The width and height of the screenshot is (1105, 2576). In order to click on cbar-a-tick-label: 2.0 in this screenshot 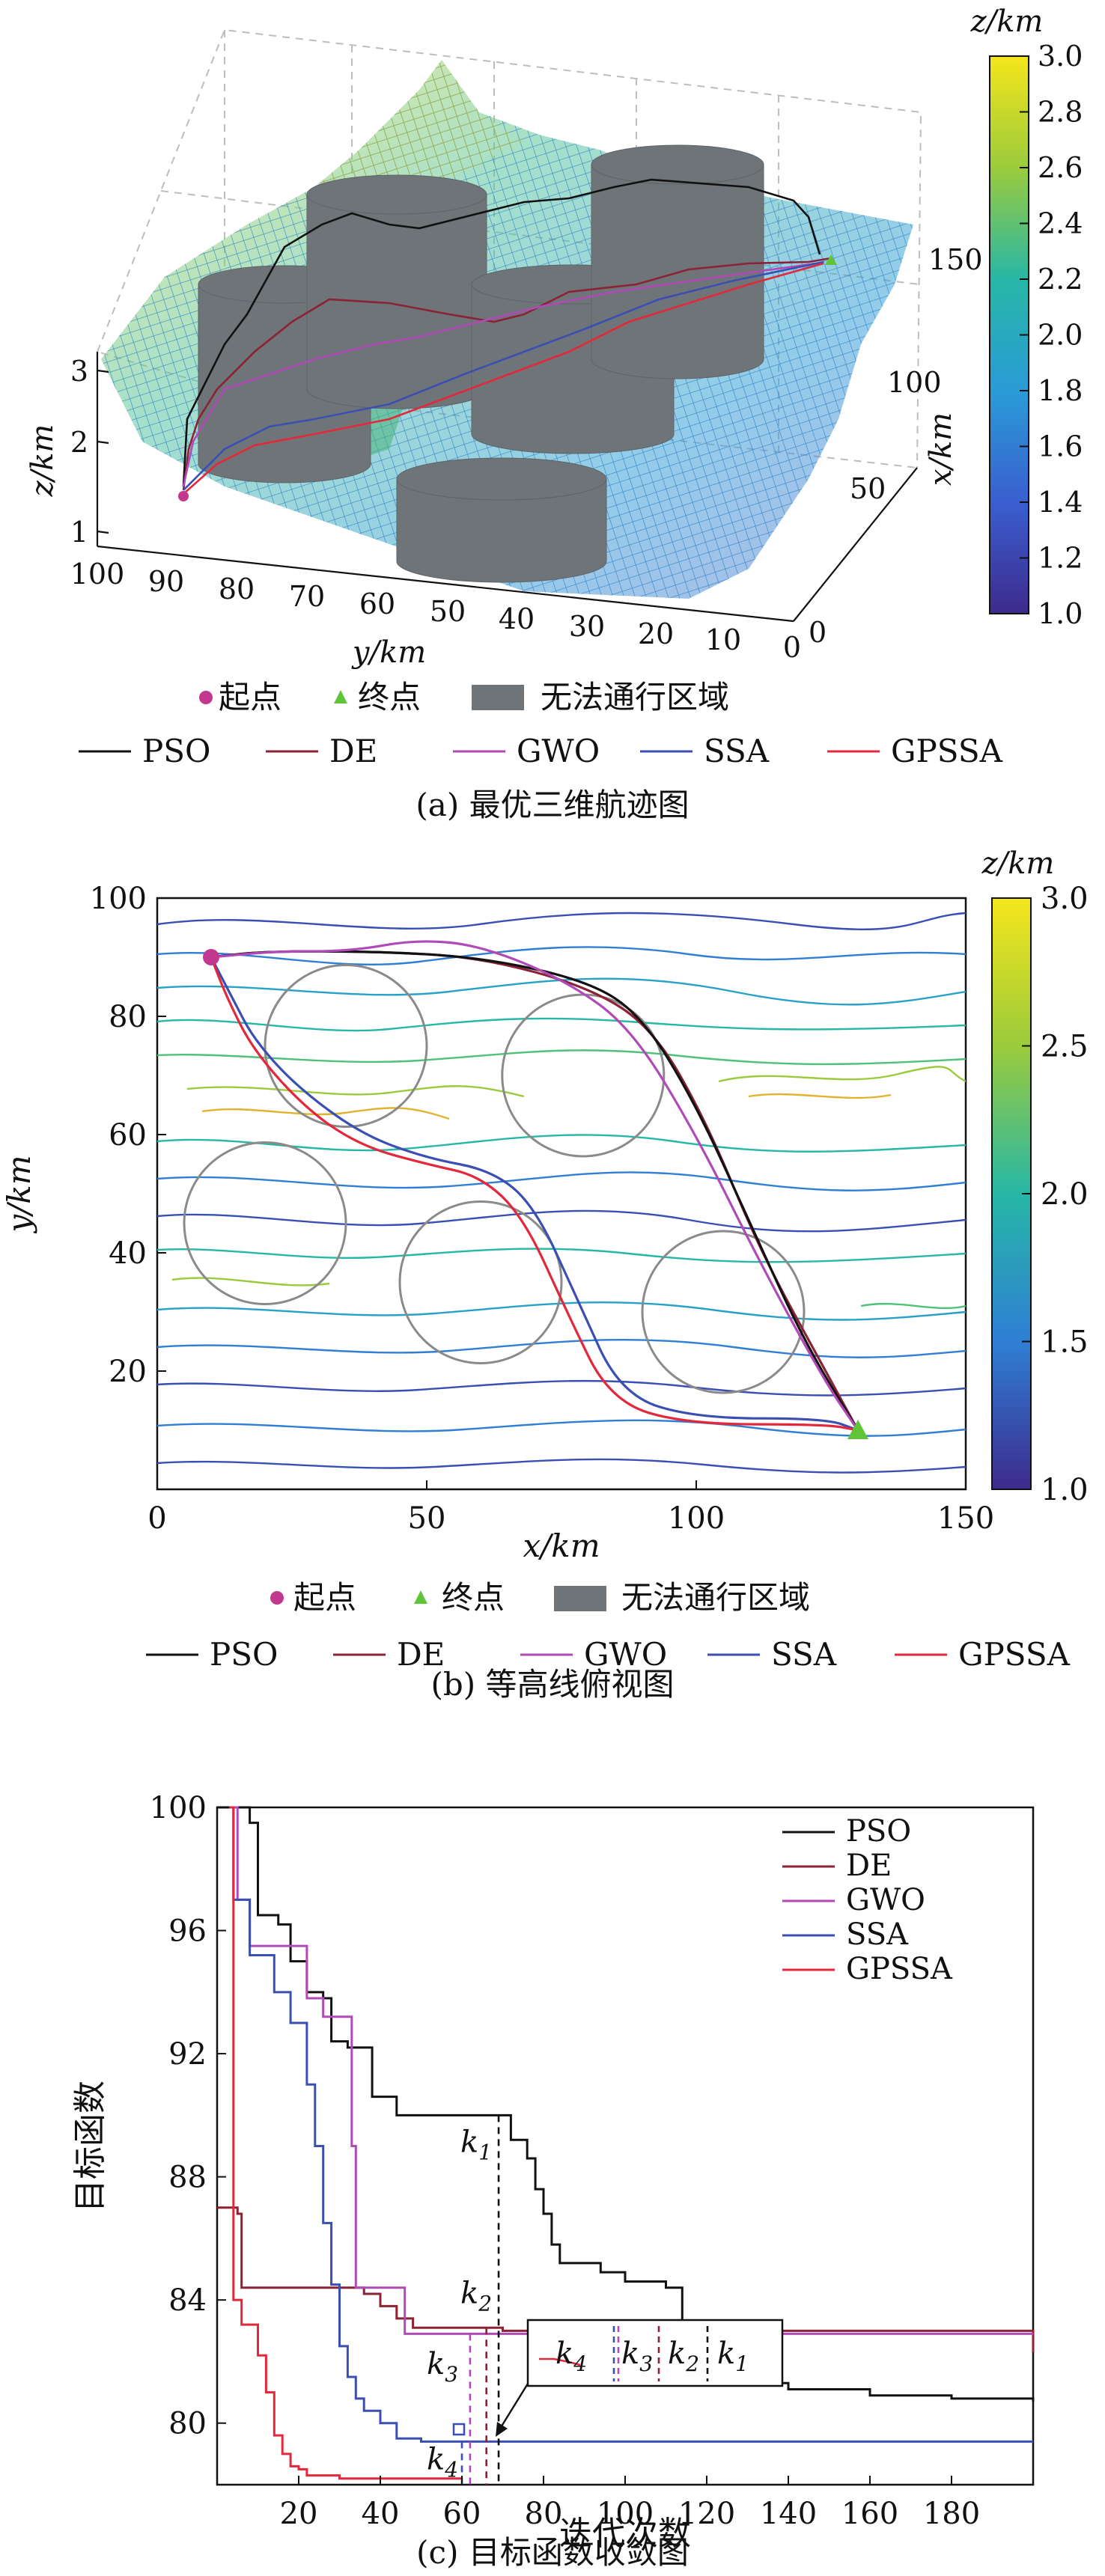, I will do `click(1060, 335)`.